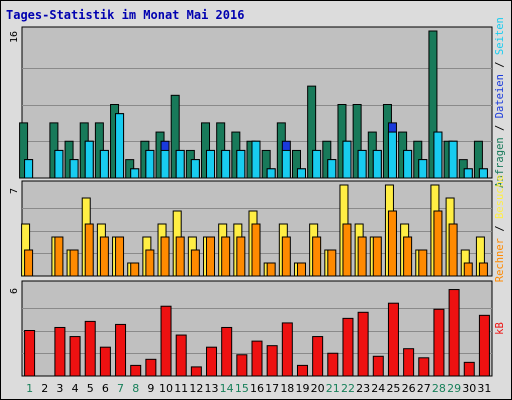  Describe the element at coordinates (348, 388) in the screenshot. I see `x-tick-label: 22` at that location.